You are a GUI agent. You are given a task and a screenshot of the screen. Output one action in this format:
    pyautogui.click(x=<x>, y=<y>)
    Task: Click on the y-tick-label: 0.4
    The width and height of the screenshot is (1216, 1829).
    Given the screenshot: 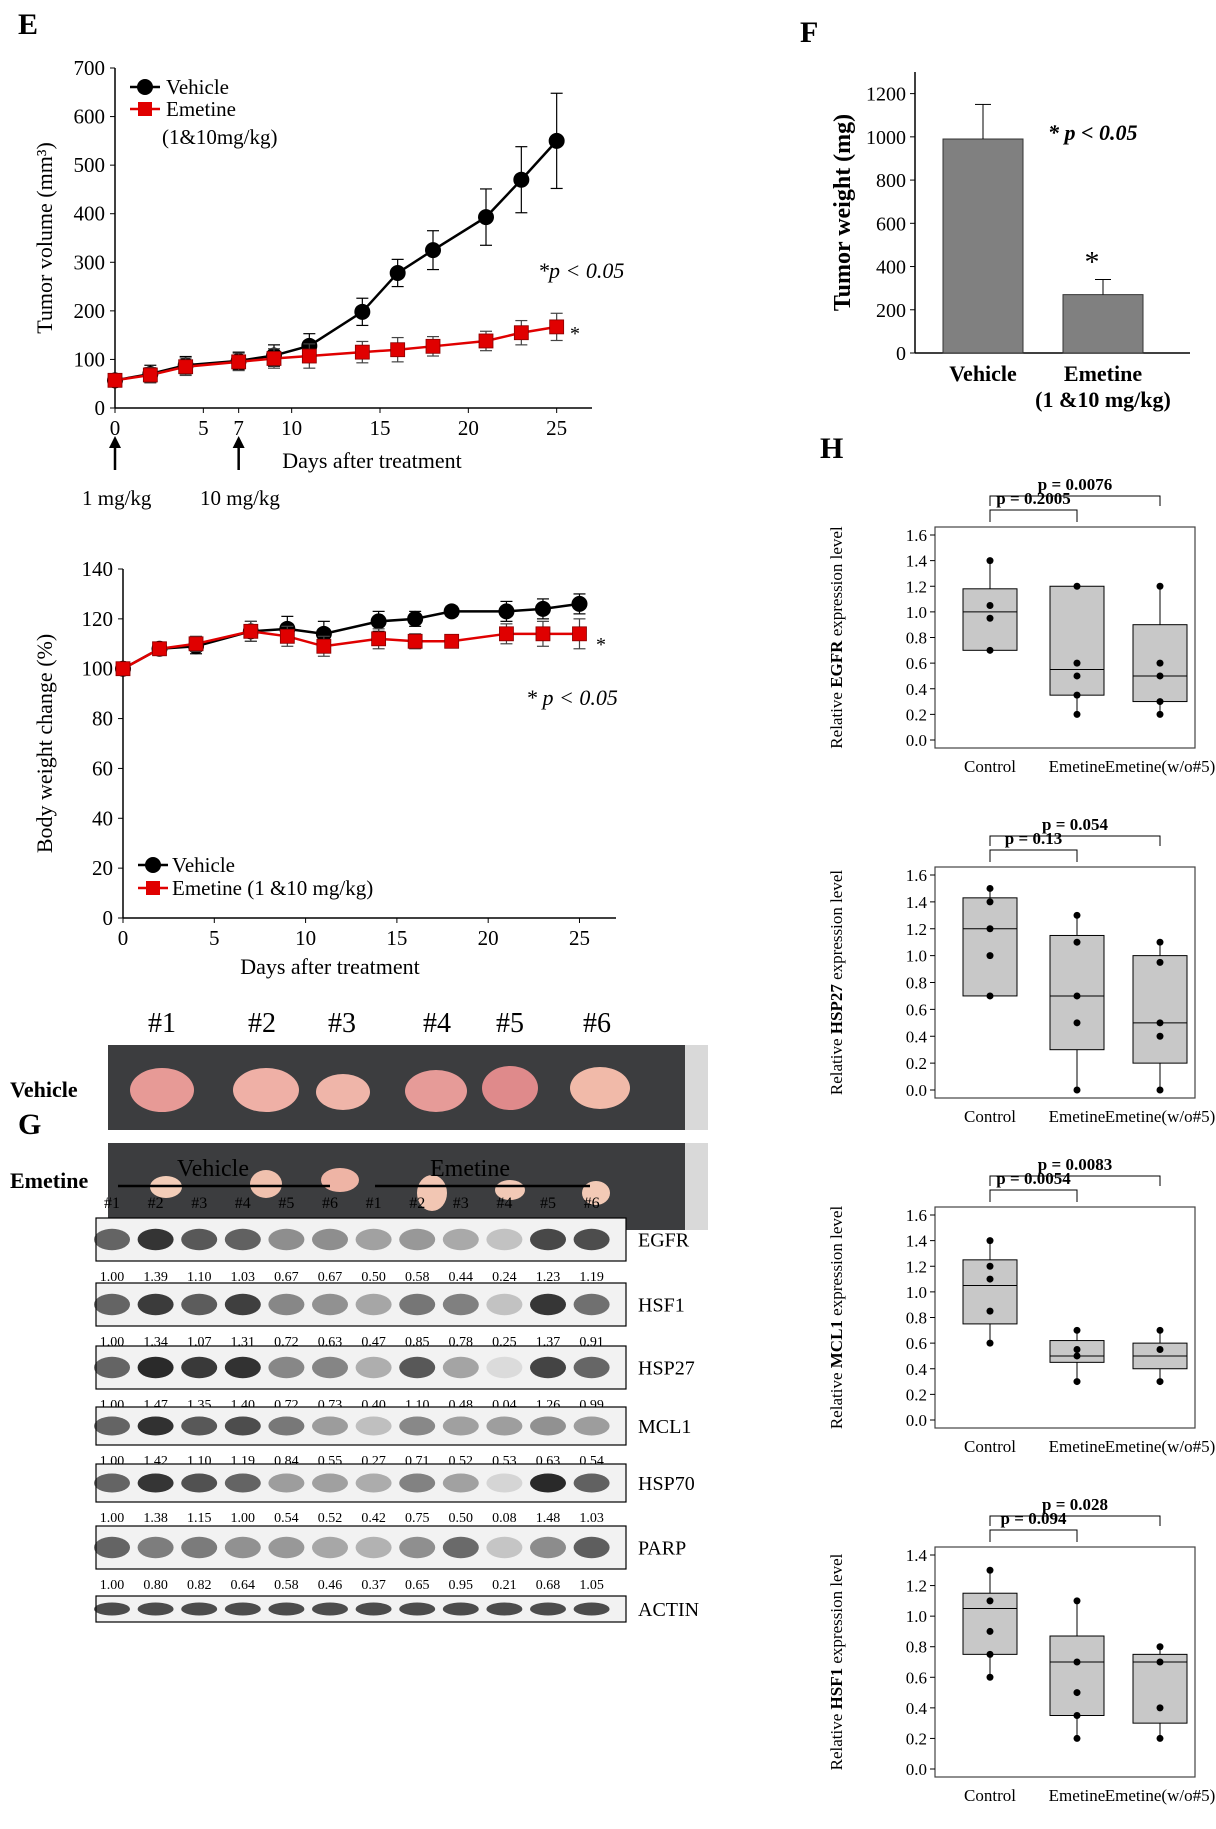 What is the action you would take?
    pyautogui.click(x=917, y=1369)
    